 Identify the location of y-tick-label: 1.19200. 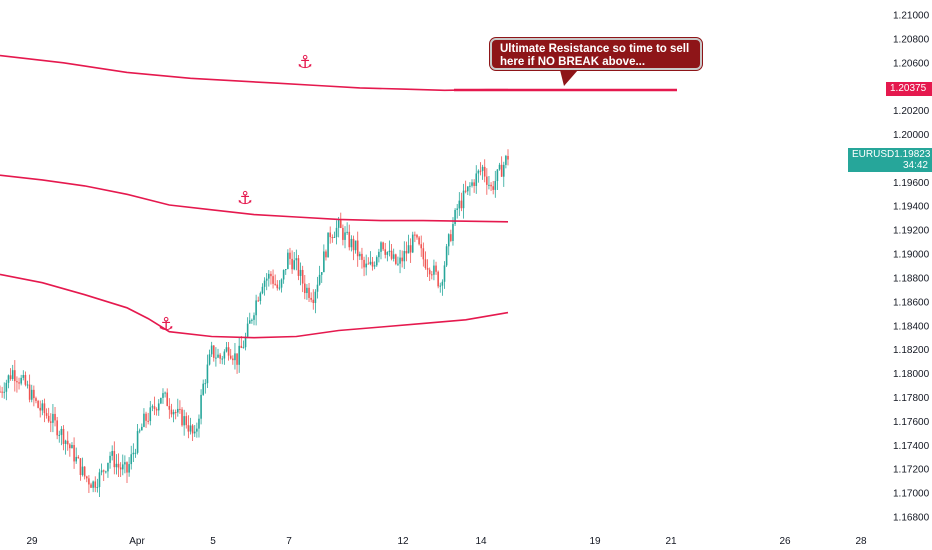
(911, 231).